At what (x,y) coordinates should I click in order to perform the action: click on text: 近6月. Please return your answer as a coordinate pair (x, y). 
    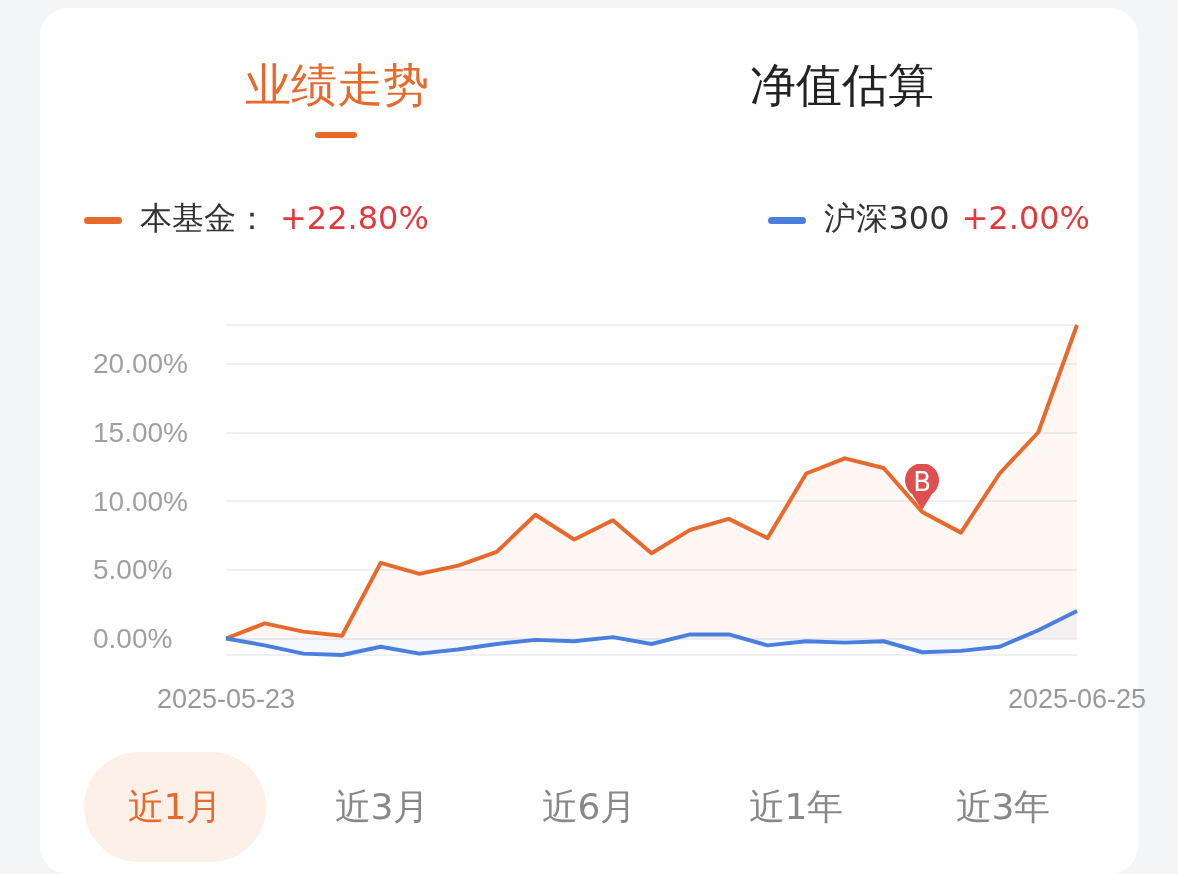
    Looking at the image, I should click on (589, 807).